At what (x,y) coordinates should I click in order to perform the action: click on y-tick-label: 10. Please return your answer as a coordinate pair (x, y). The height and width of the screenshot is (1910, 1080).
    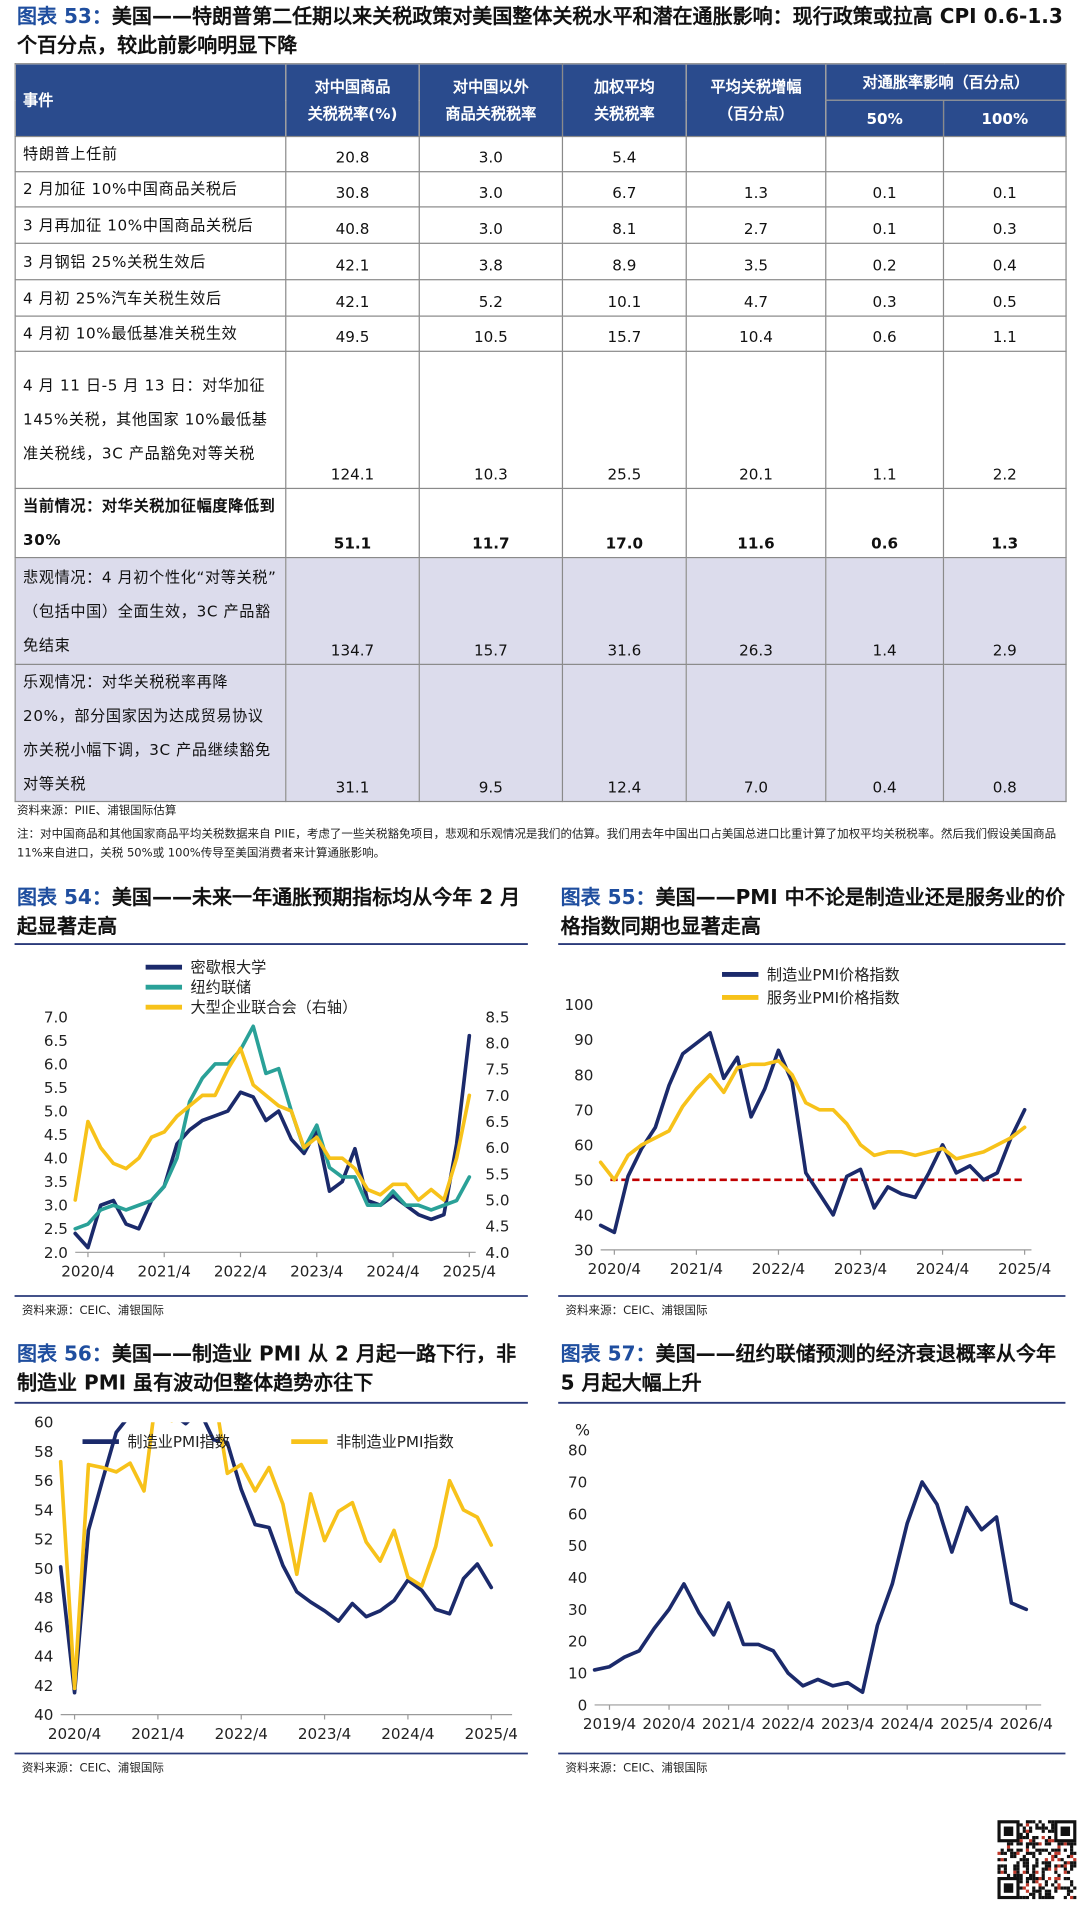
    Looking at the image, I should click on (577, 1674).